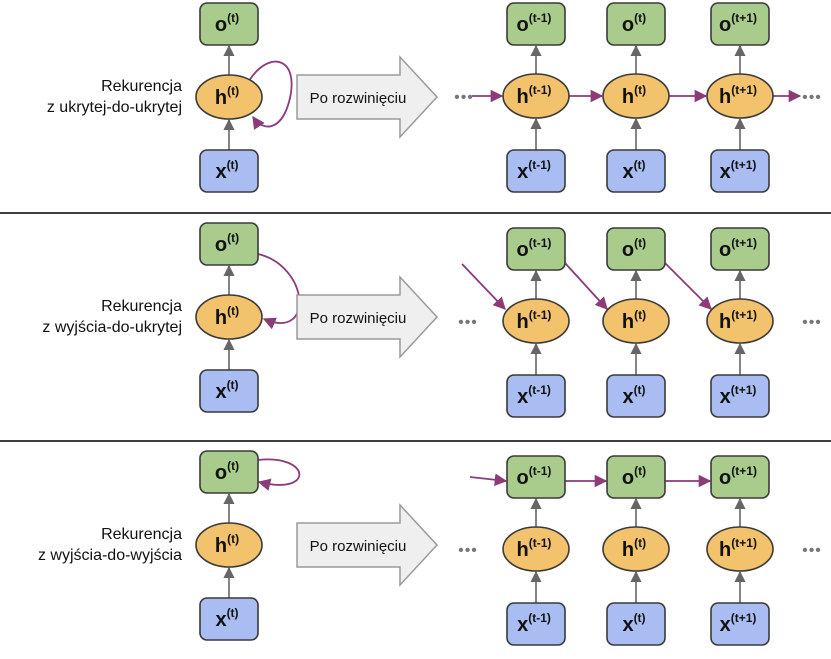 The width and height of the screenshot is (831, 659). Describe the element at coordinates (279, 474) in the screenshot. I see `output-self-loop-arrow` at that location.